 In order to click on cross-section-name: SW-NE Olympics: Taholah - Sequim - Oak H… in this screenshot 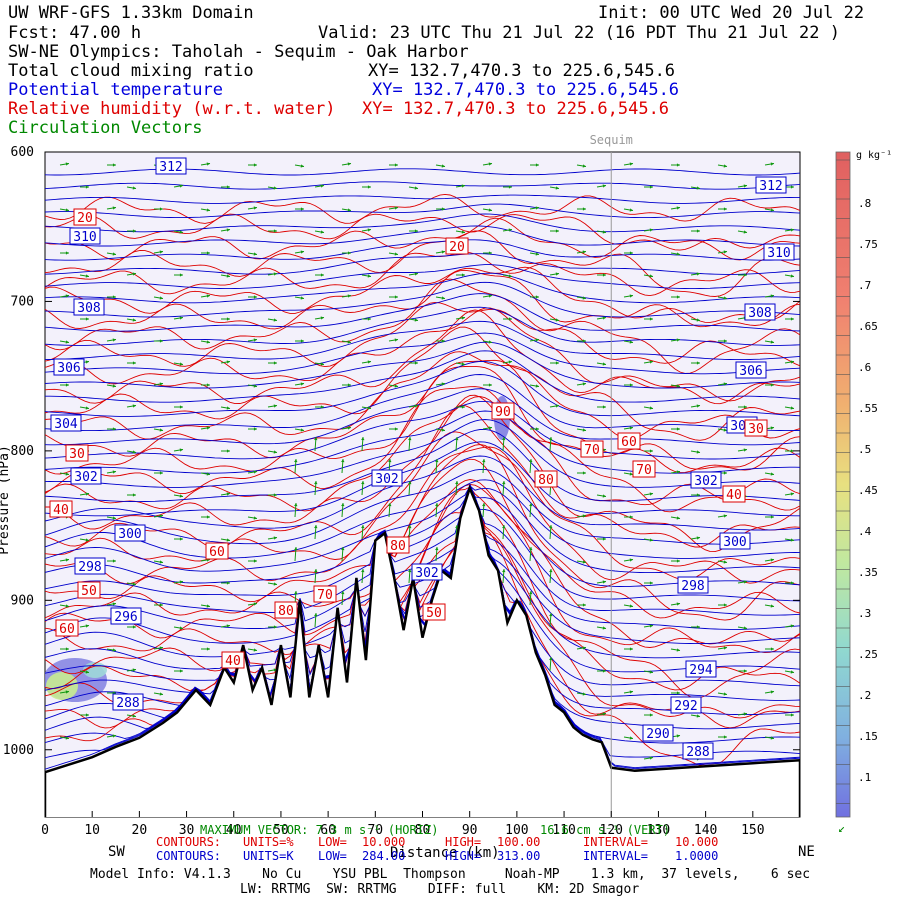, I will do `click(238, 52)`.